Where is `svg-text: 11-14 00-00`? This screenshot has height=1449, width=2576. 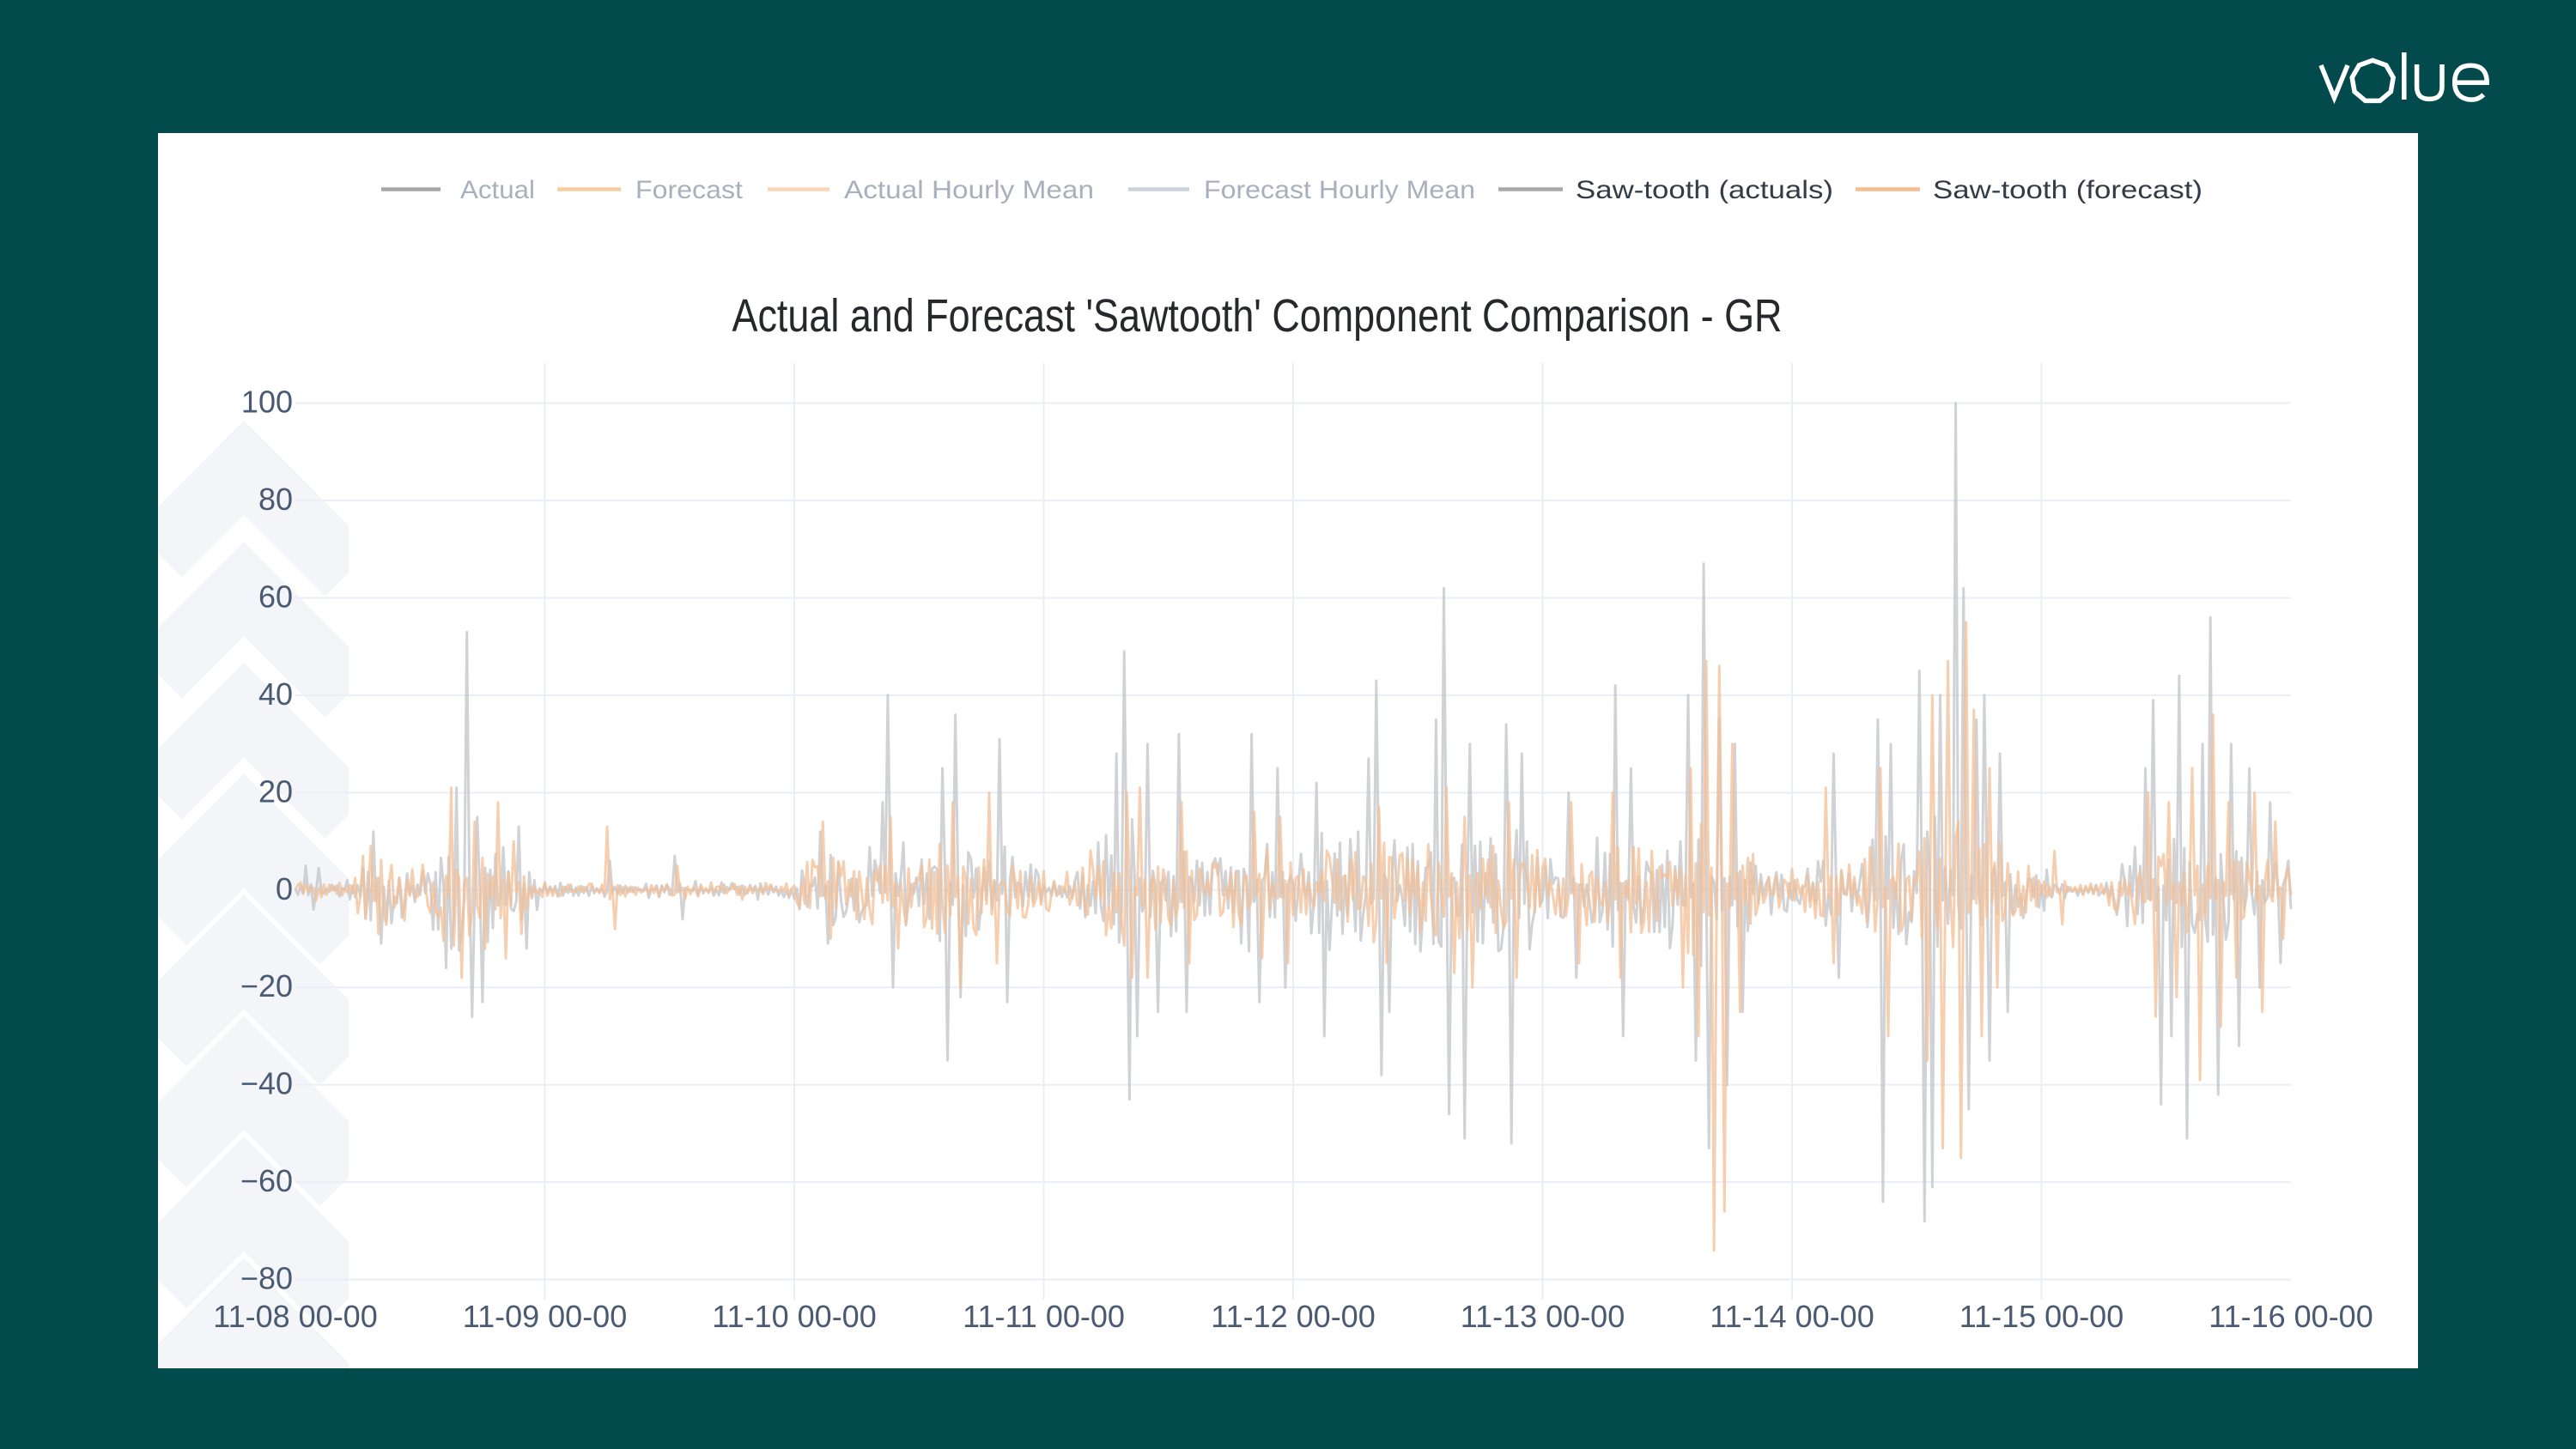
svg-text: 11-14 00-00 is located at coordinates (1792, 1316).